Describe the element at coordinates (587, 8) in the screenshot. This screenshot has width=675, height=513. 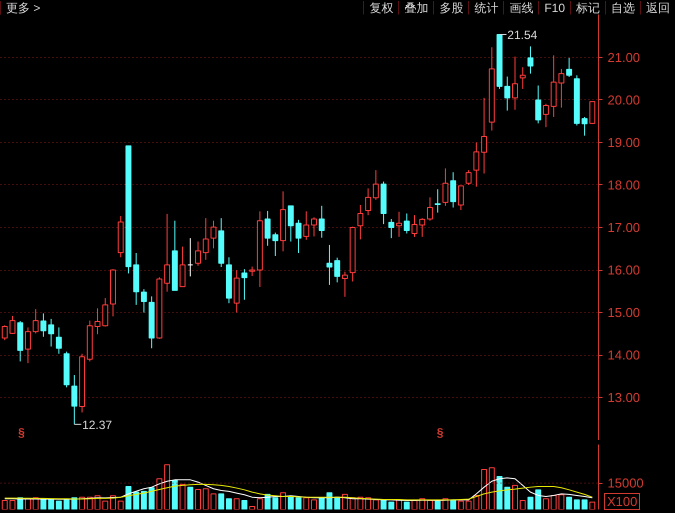
I see `annotation: 标记` at that location.